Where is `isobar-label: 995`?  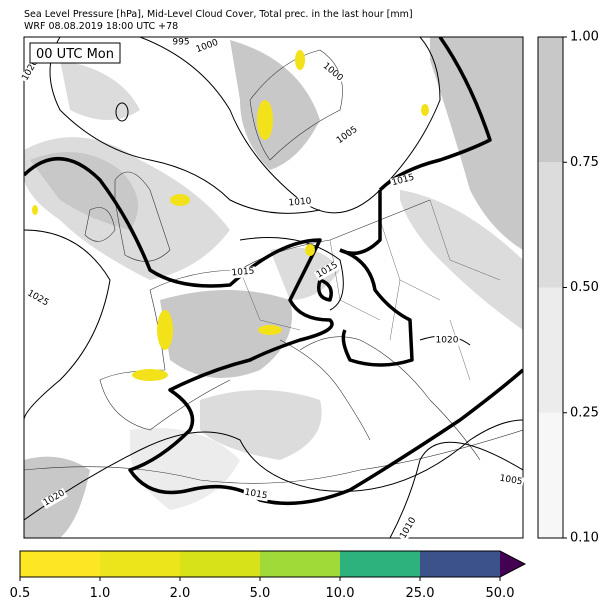 isobar-label: 995 is located at coordinates (180, 43).